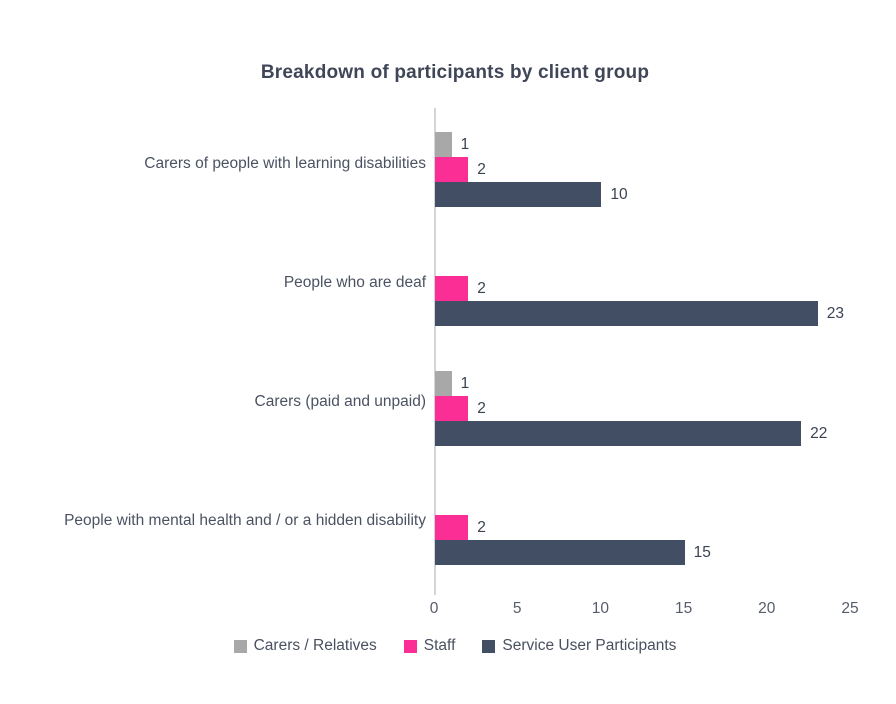 This screenshot has width=896, height=704. What do you see at coordinates (465, 383) in the screenshot?
I see `bar-value-carers-relatives-2: 1` at bounding box center [465, 383].